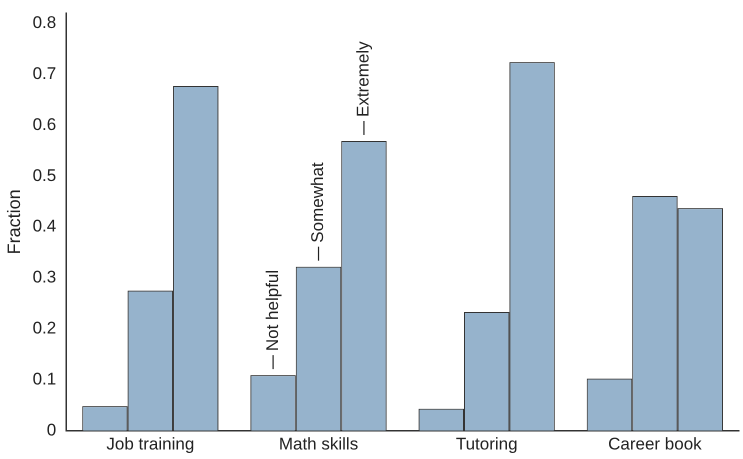  Describe the element at coordinates (44, 124) in the screenshot. I see `y-tick-label: 0.6` at that location.